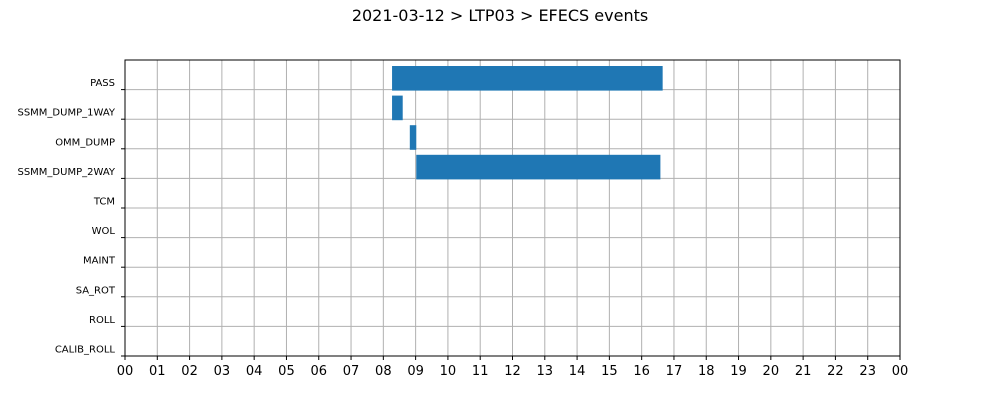 The image size is (1000, 400). I want to click on x-tick-label: 07, so click(351, 371).